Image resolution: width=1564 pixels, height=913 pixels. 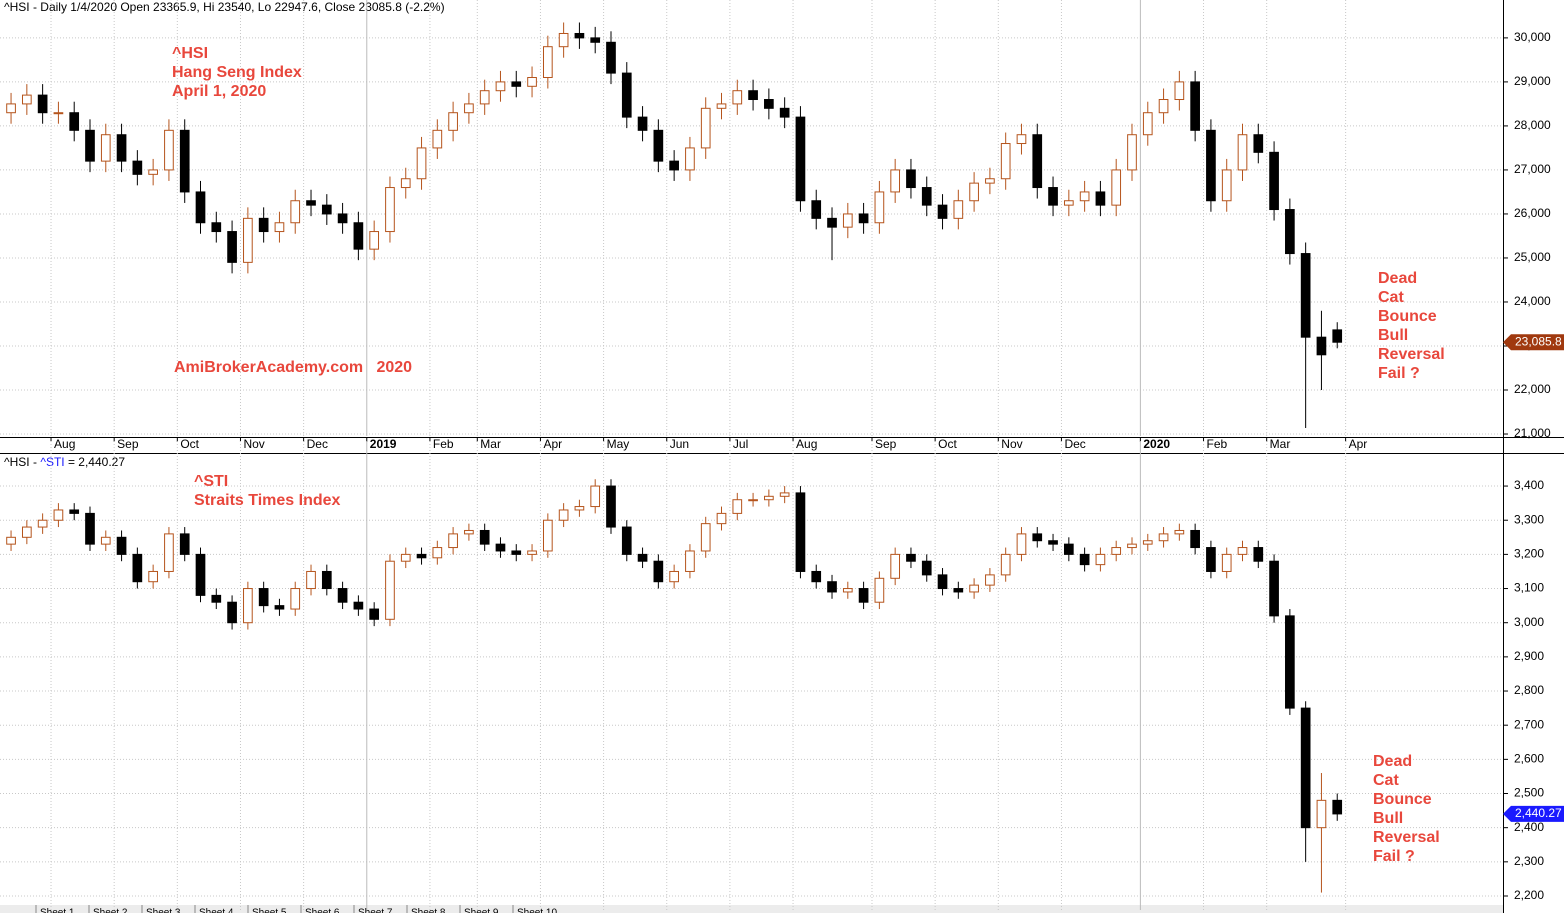 What do you see at coordinates (1532, 81) in the screenshot?
I see `y-tick-label: 29,000` at bounding box center [1532, 81].